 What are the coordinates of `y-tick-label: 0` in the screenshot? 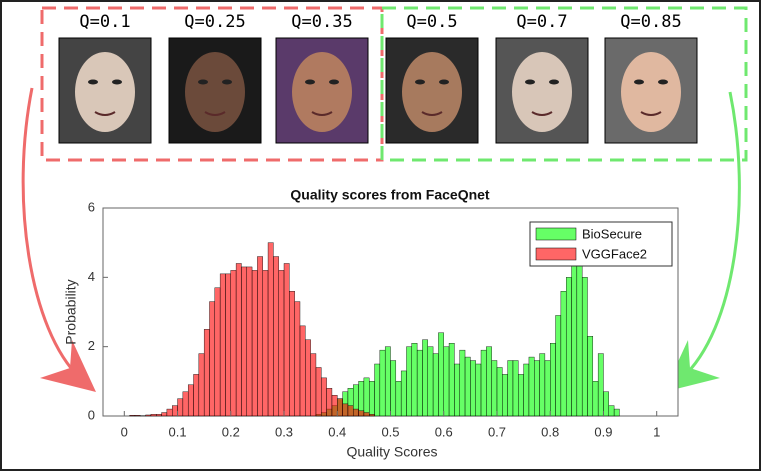 It's located at (91, 414).